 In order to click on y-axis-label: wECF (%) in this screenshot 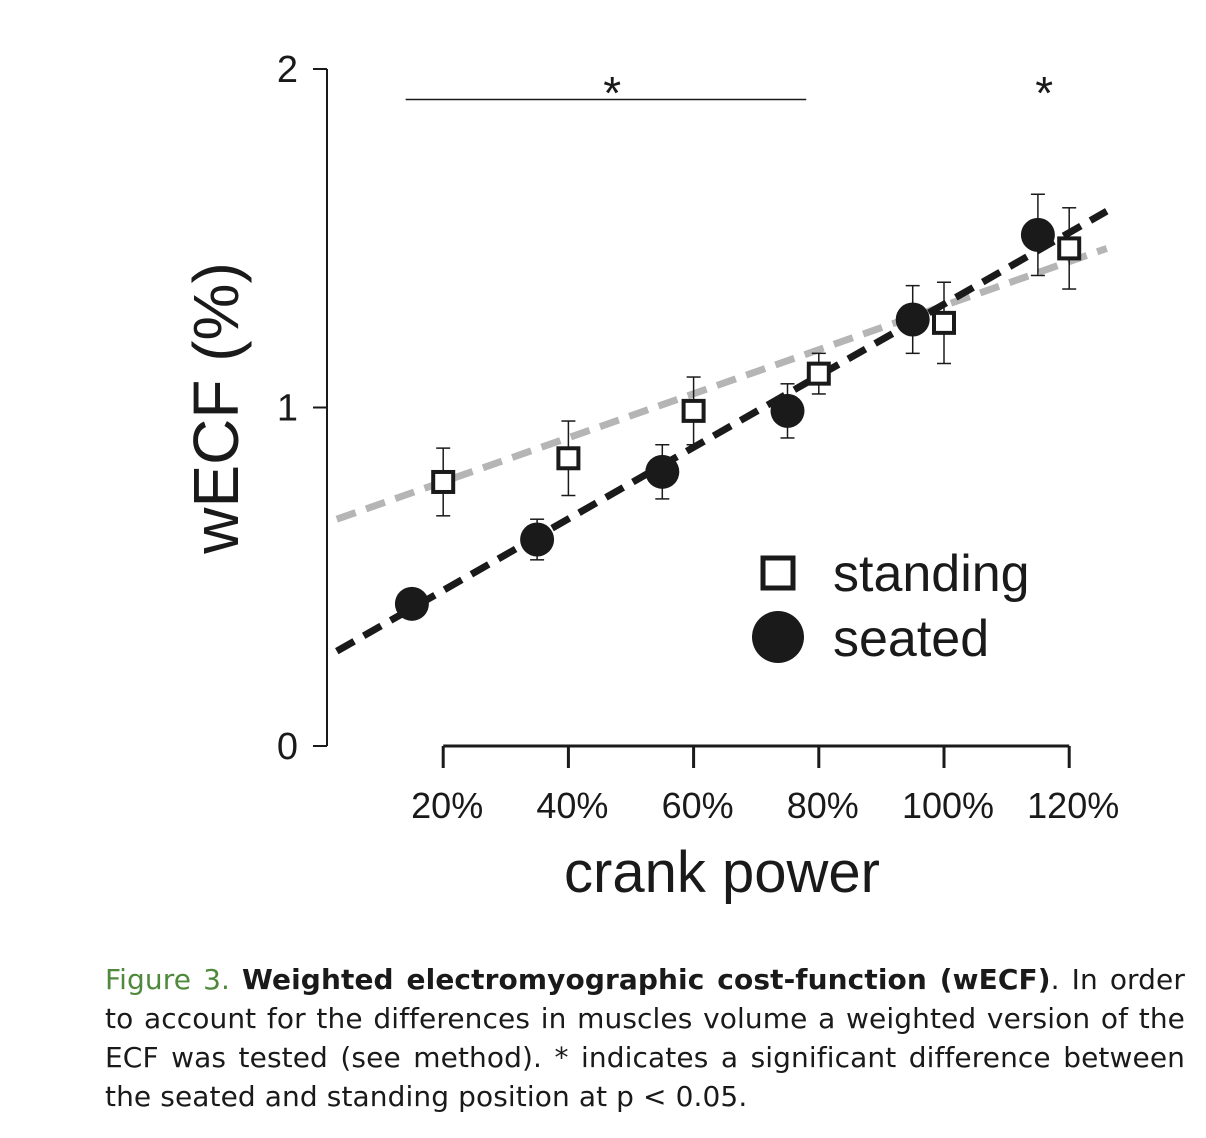, I will do `click(216, 408)`.